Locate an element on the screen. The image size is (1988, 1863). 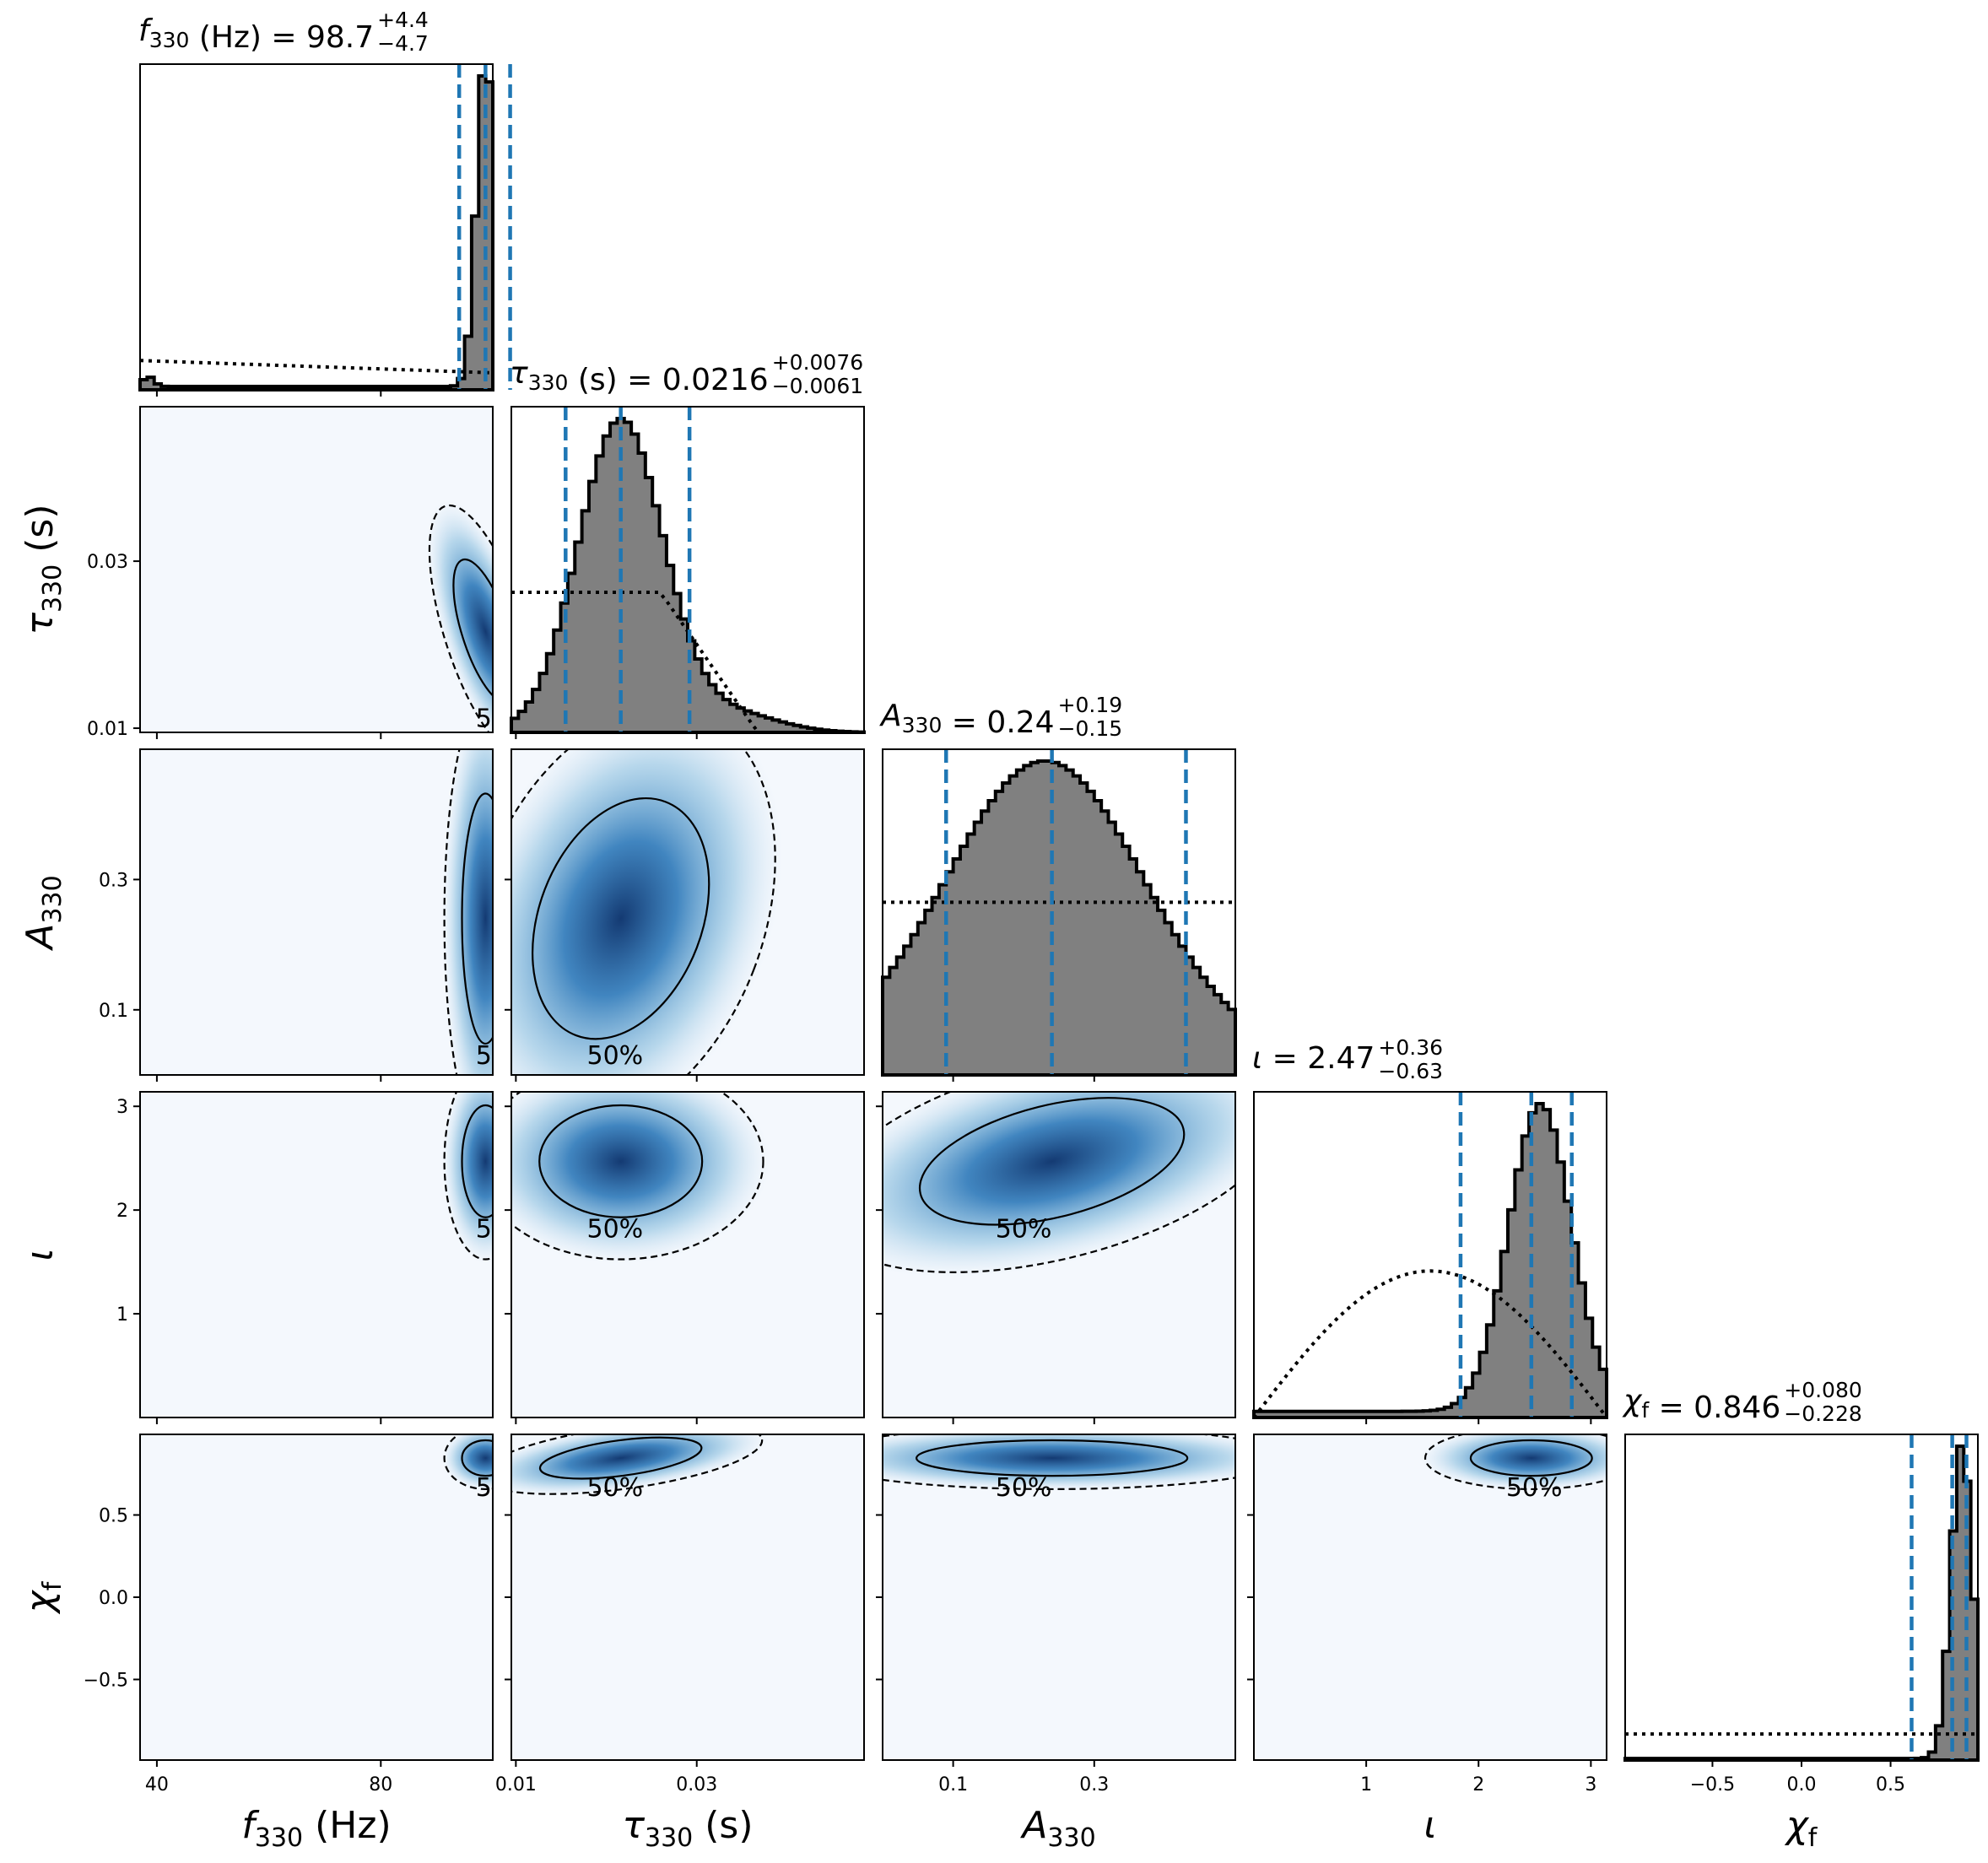
x-tick-label: 0.5 is located at coordinates (1890, 1785).